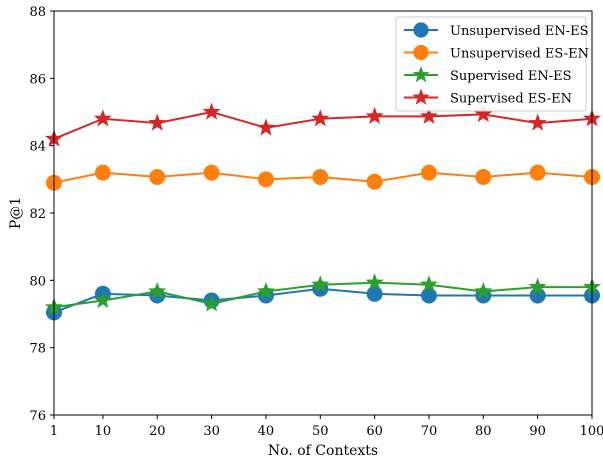 This screenshot has height=459, width=603. I want to click on x-tick-label: 60, so click(374, 431).